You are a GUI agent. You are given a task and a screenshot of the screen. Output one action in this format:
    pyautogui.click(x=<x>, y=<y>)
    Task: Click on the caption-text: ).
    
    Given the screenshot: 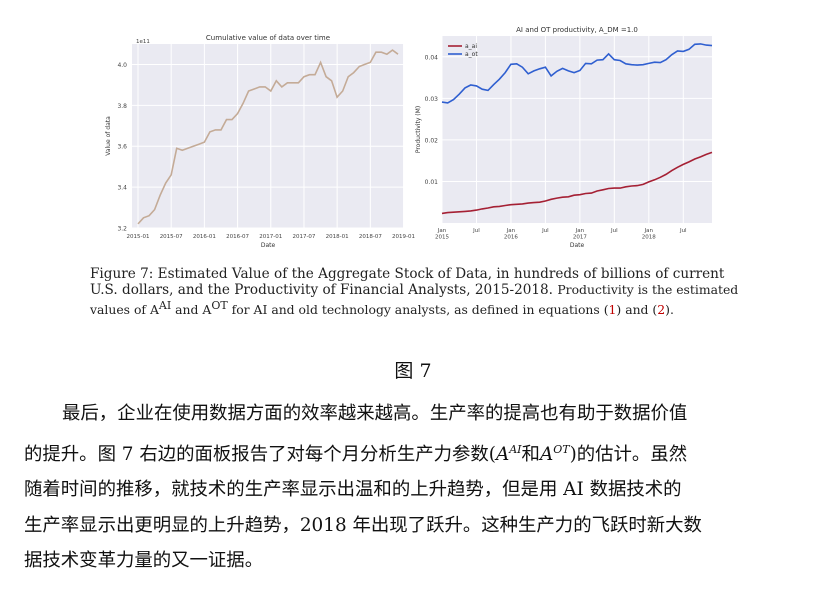 What is the action you would take?
    pyautogui.click(x=669, y=310)
    